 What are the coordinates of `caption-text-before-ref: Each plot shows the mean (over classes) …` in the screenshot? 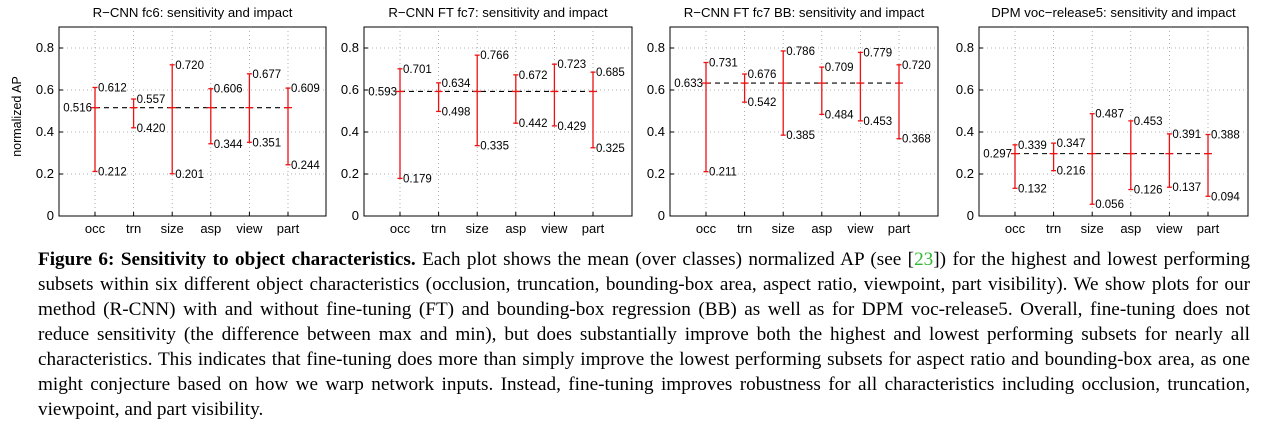 It's located at (665, 259).